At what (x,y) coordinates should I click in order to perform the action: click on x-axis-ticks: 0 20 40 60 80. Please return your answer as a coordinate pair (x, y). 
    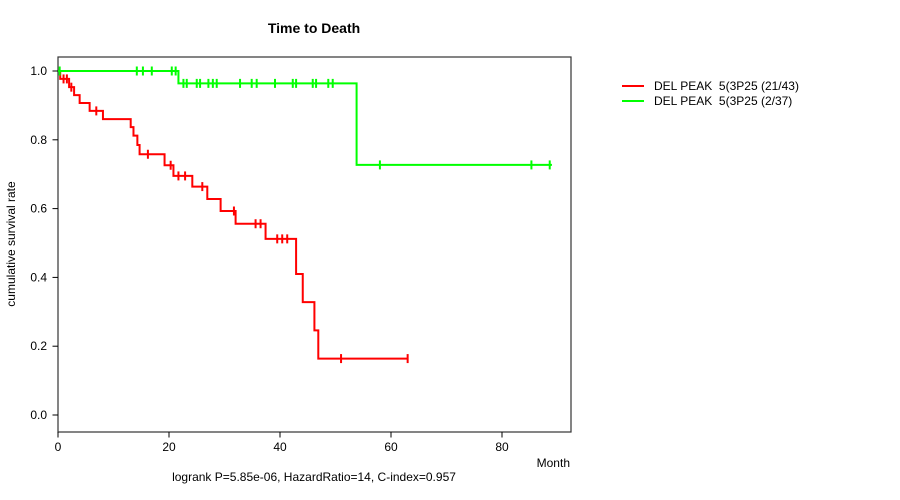
    Looking at the image, I should click on (282, 443).